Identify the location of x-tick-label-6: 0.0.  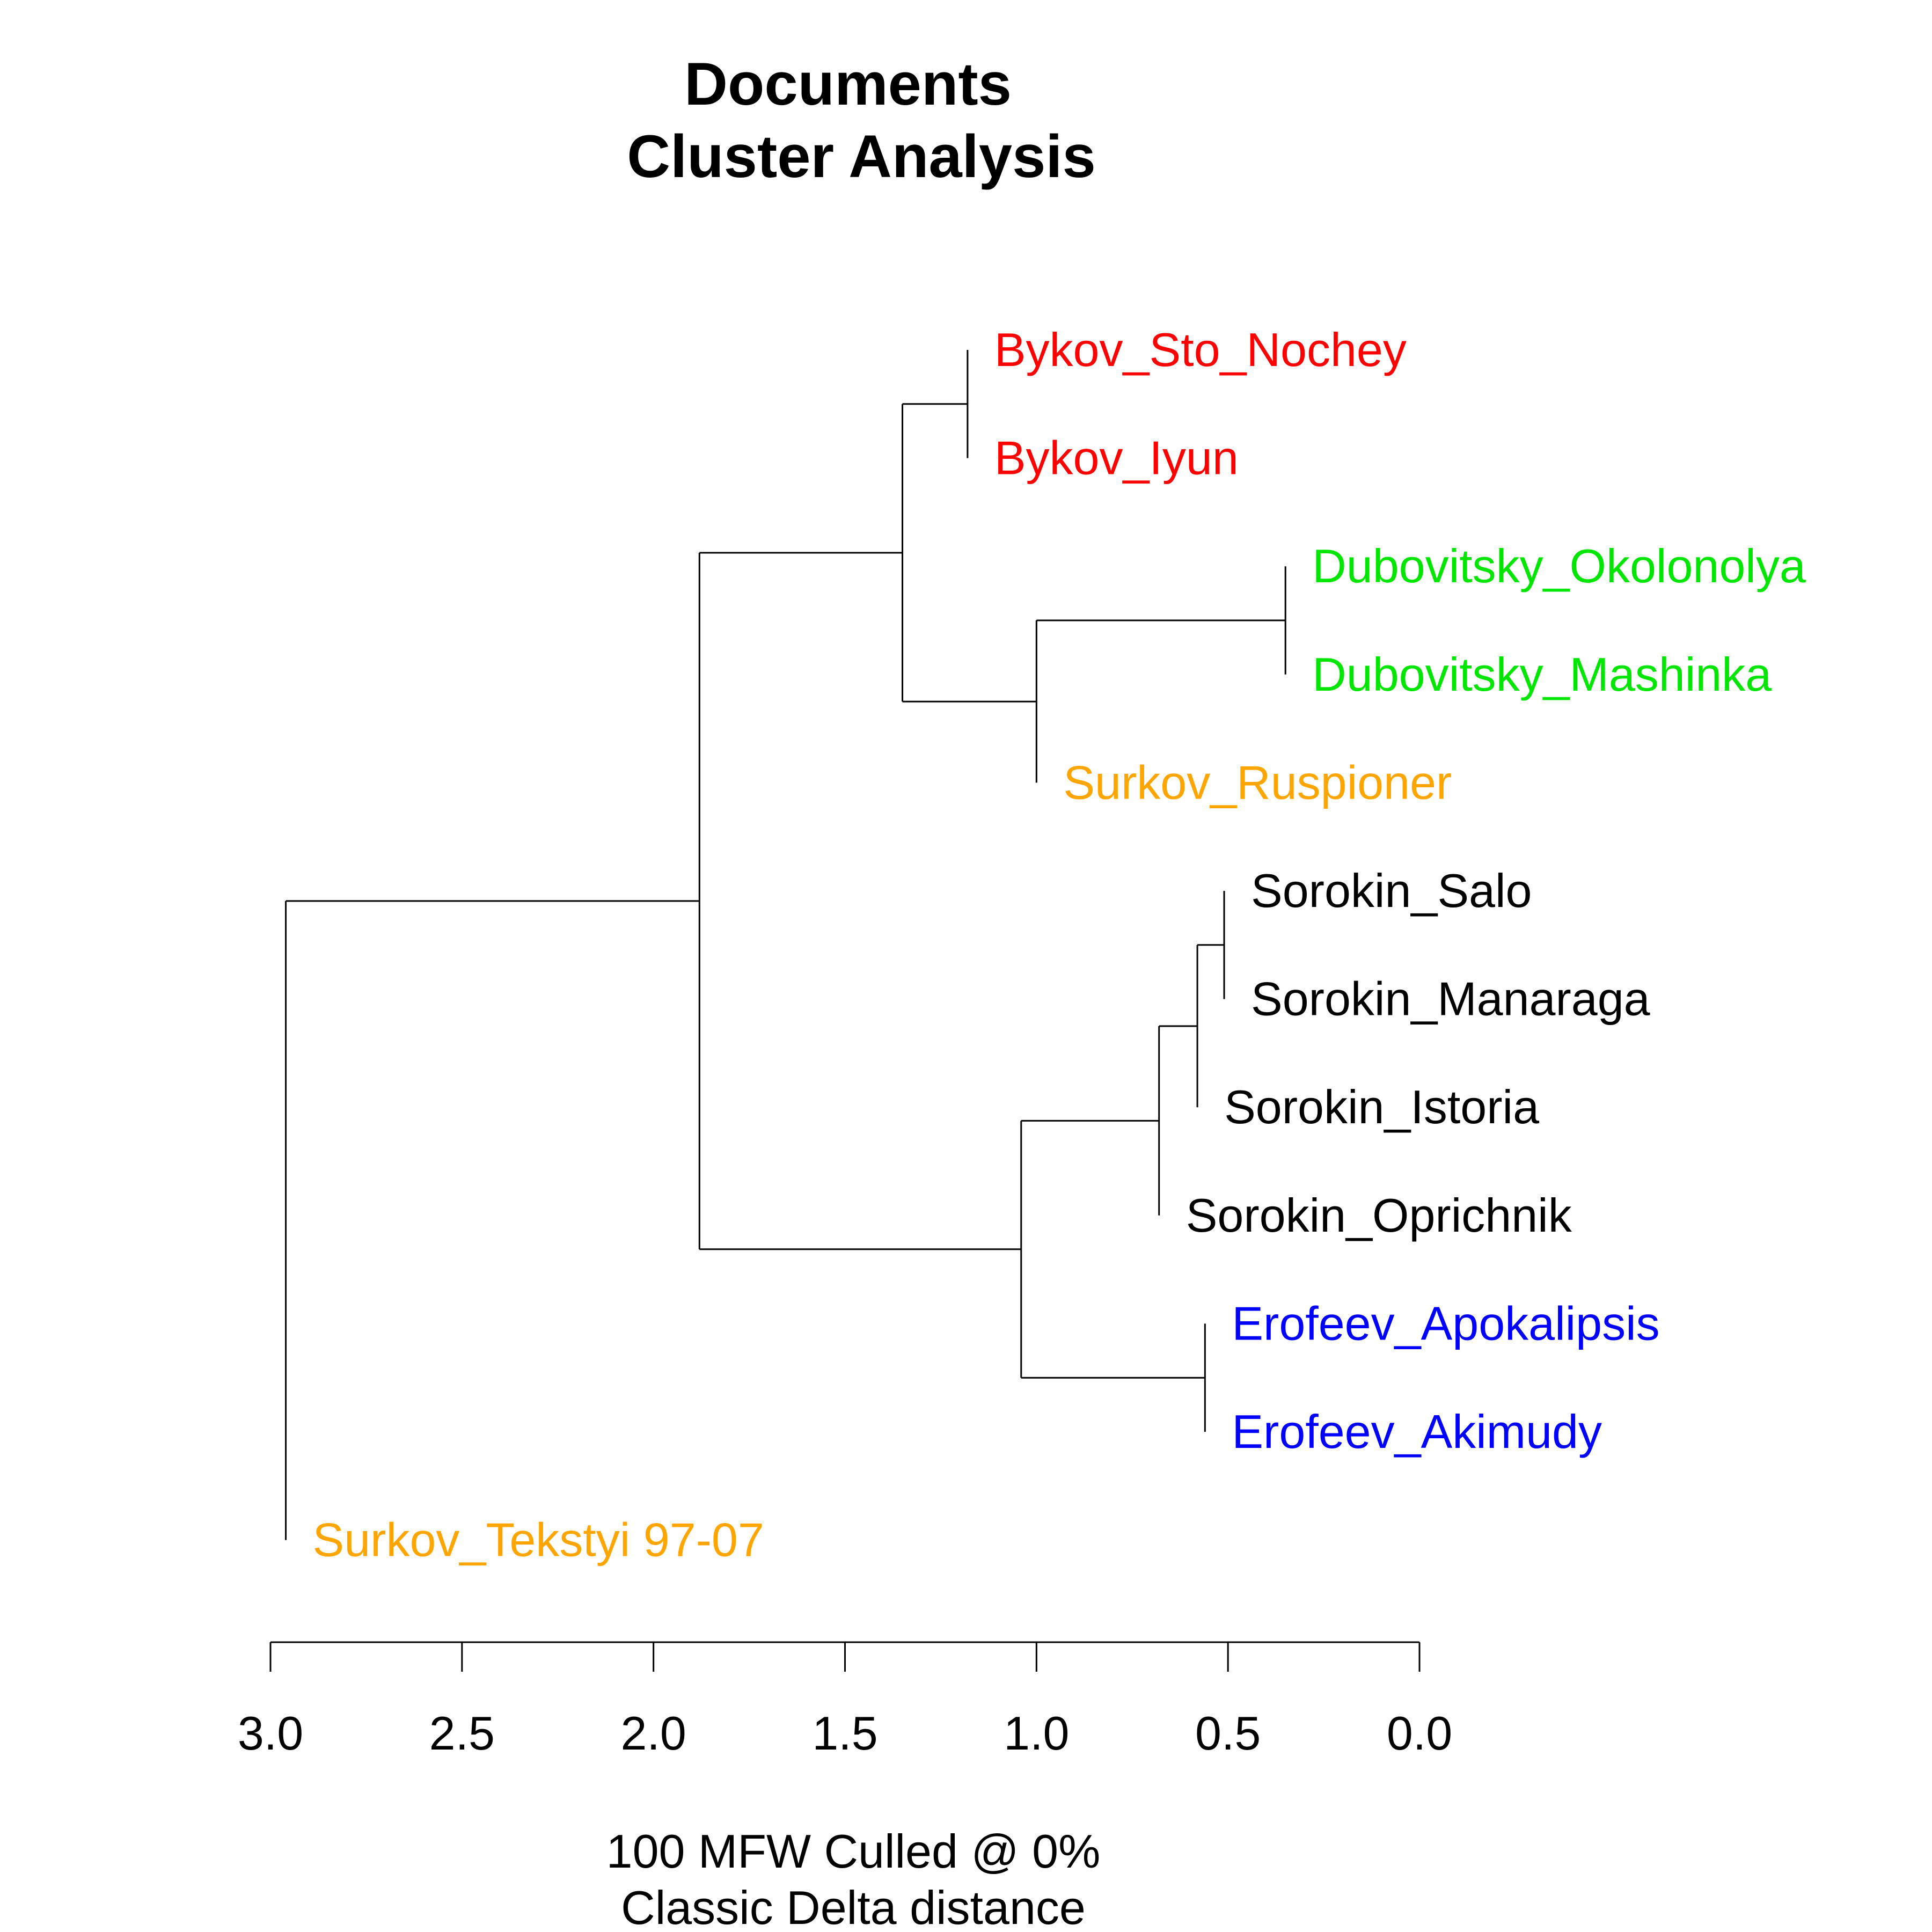
(1419, 1733).